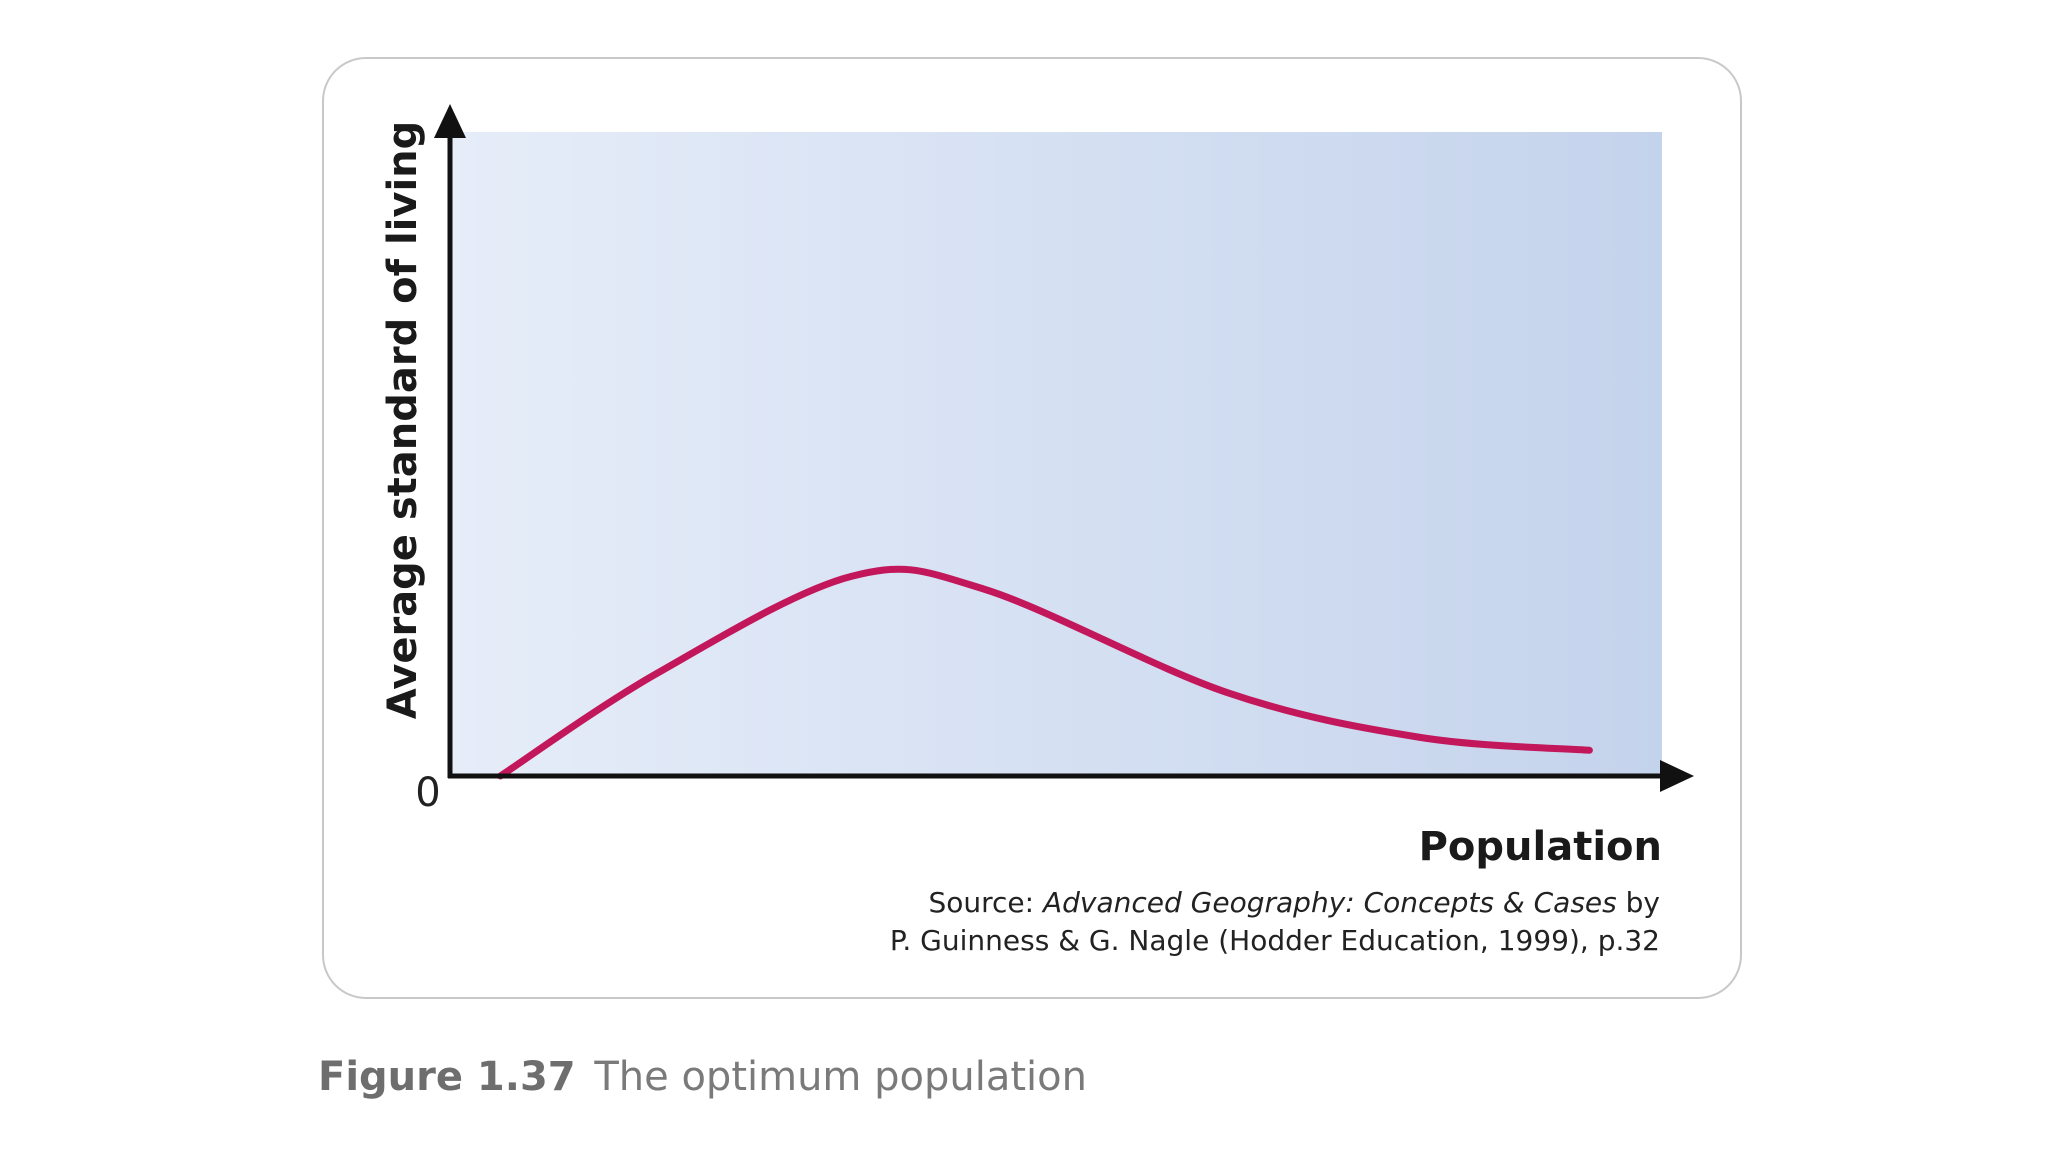 This screenshot has width=2048, height=1152. I want to click on y-axis-arrow-icon, so click(450, 121).